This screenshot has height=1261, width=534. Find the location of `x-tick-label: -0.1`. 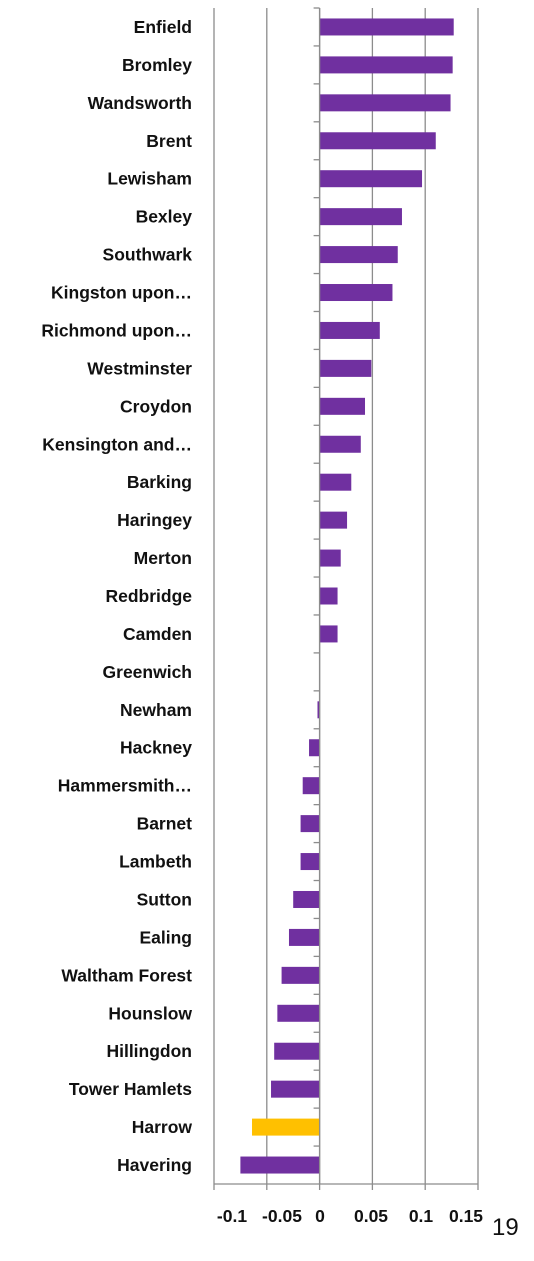

x-tick-label: -0.1 is located at coordinates (232, 1216).